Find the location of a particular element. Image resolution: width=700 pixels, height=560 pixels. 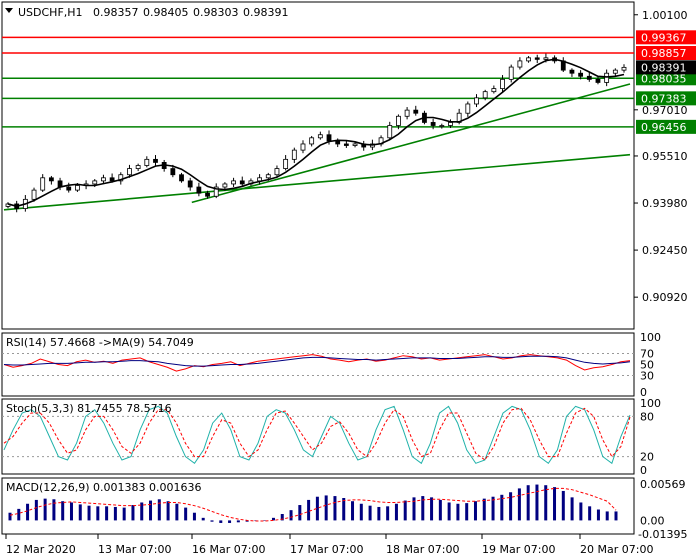

time-tick-label: 13 Mar 07:00 is located at coordinates (134, 549).